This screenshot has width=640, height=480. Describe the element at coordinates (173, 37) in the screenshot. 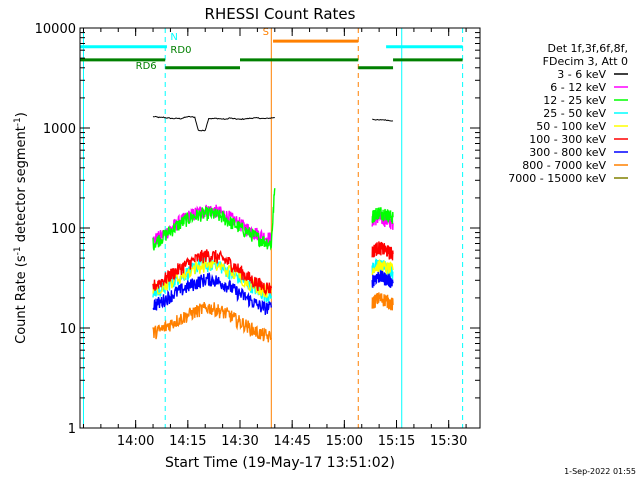

I see `flag-label-0: N` at that location.